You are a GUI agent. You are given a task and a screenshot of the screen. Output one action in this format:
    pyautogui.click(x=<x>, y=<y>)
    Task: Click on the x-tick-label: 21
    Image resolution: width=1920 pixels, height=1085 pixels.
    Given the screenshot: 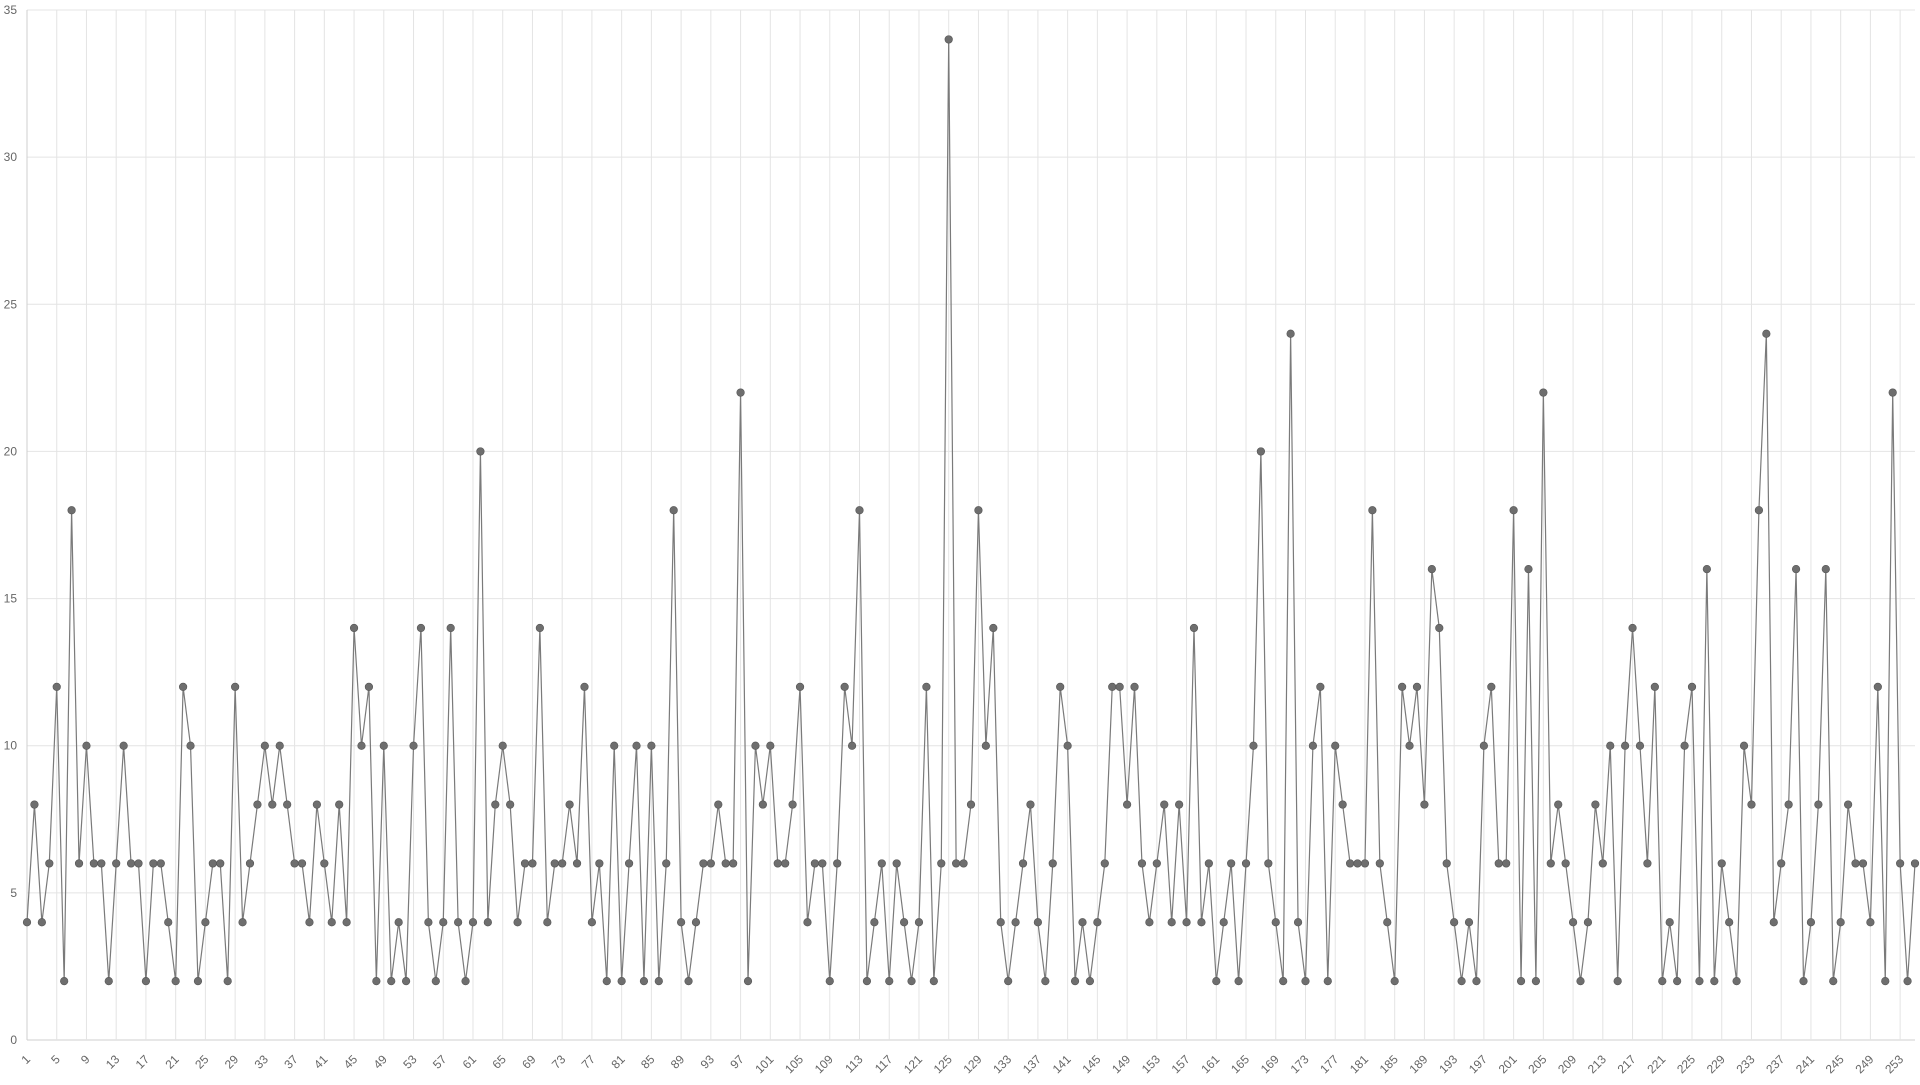 What is the action you would take?
    pyautogui.click(x=172, y=1062)
    